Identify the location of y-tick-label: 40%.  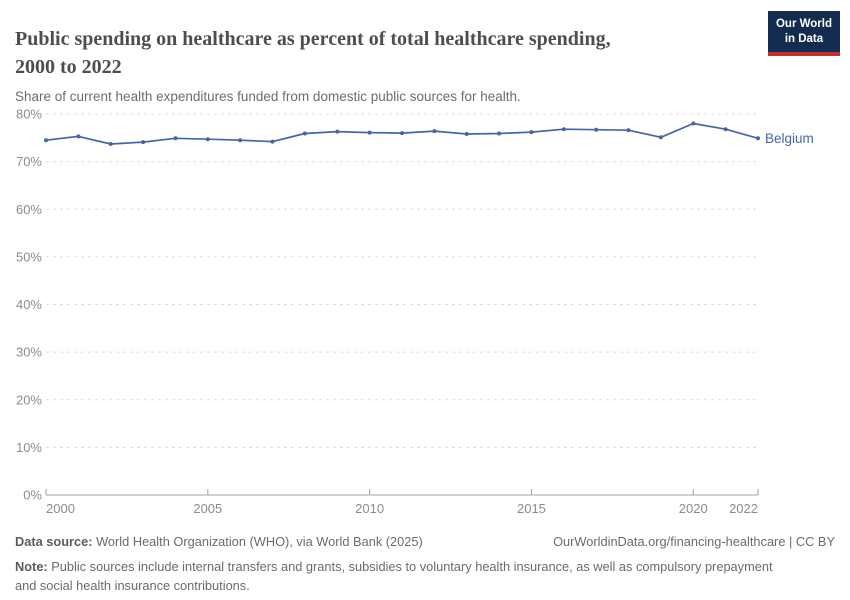
(29, 304).